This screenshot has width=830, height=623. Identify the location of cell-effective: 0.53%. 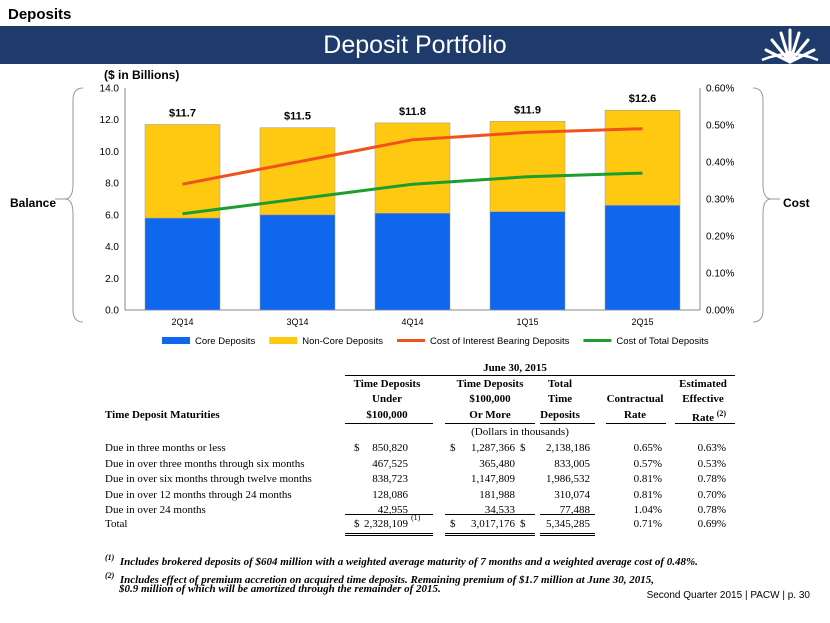
(711, 463).